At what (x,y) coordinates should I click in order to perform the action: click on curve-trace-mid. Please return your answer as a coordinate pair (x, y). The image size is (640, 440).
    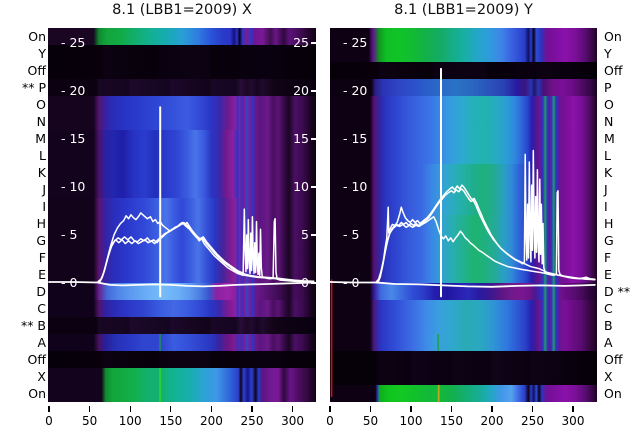
    Looking at the image, I should click on (486, 236).